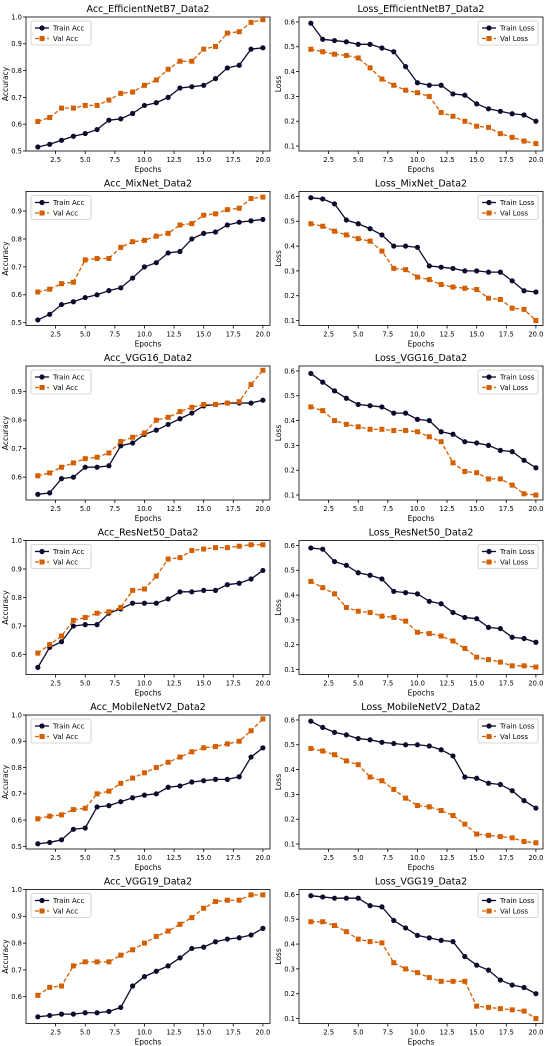 This screenshot has height=1046, width=550. I want to click on x-tick-label: 7.5, so click(387, 858).